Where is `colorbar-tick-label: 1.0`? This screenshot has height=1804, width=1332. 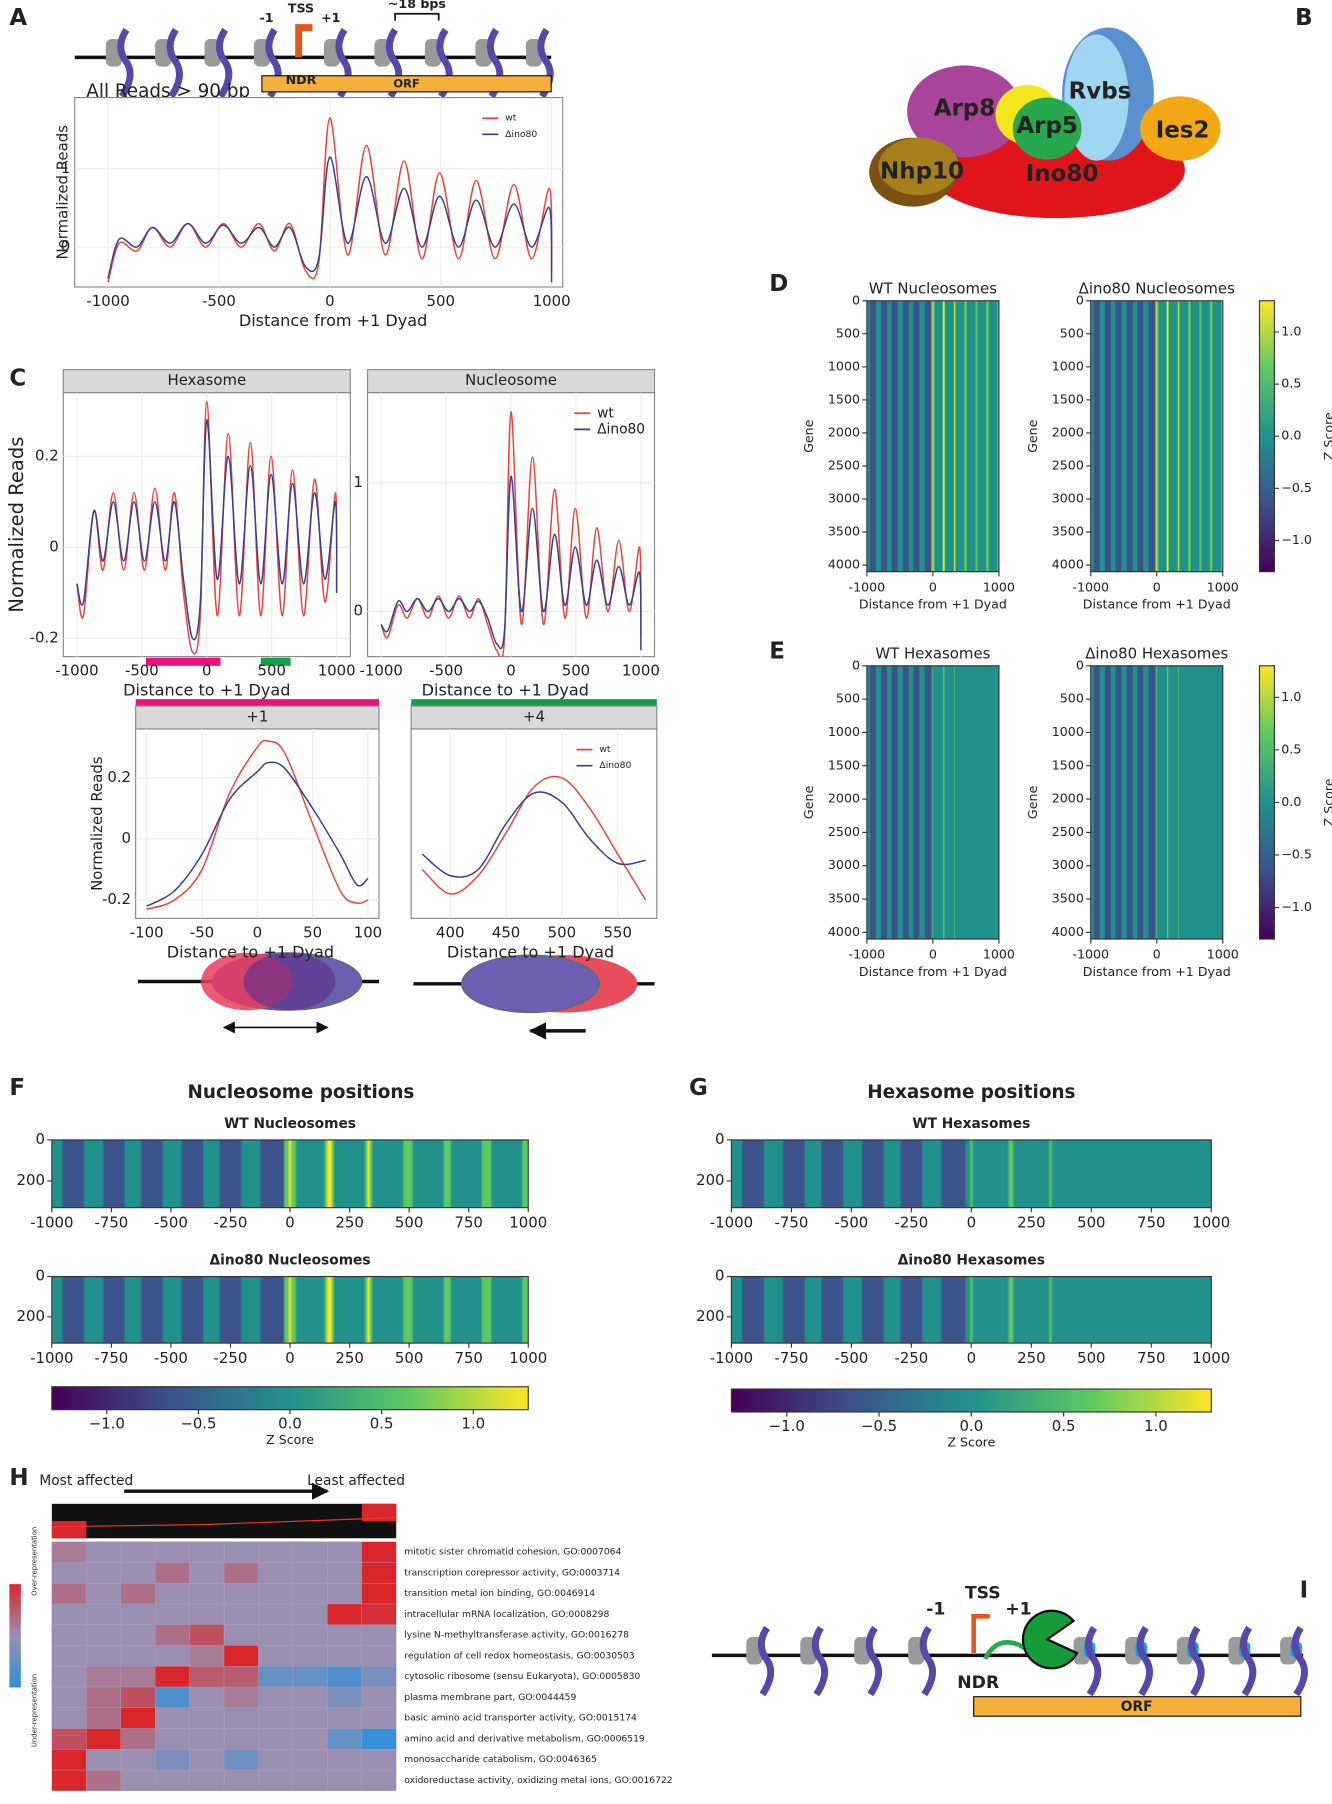
colorbar-tick-label: 1.0 is located at coordinates (1156, 1426).